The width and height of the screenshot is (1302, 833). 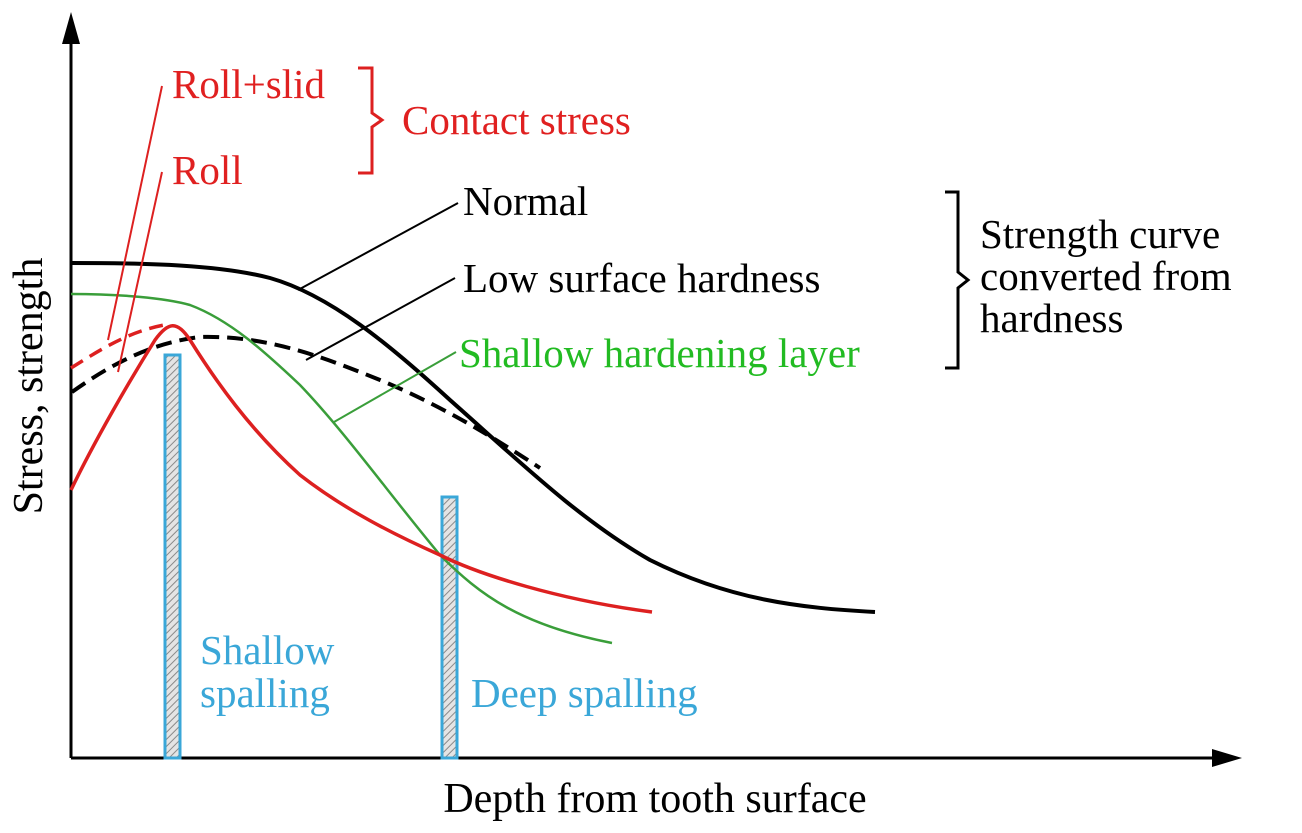 I want to click on shallow-spalling-bar, so click(x=172, y=556).